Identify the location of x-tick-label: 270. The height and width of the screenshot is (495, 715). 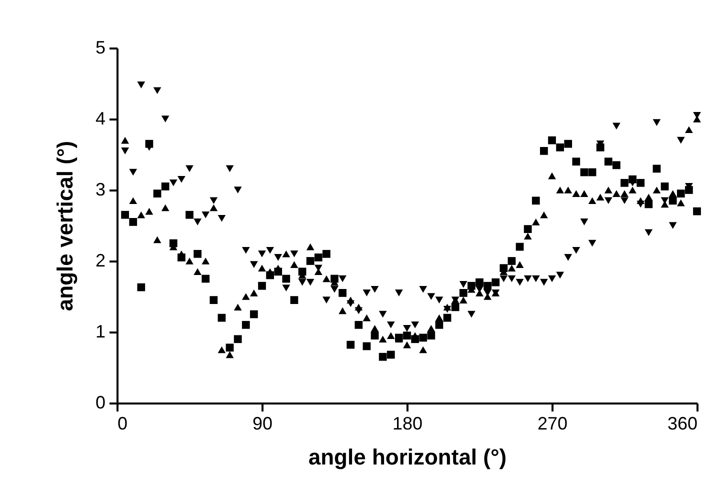
(552, 424).